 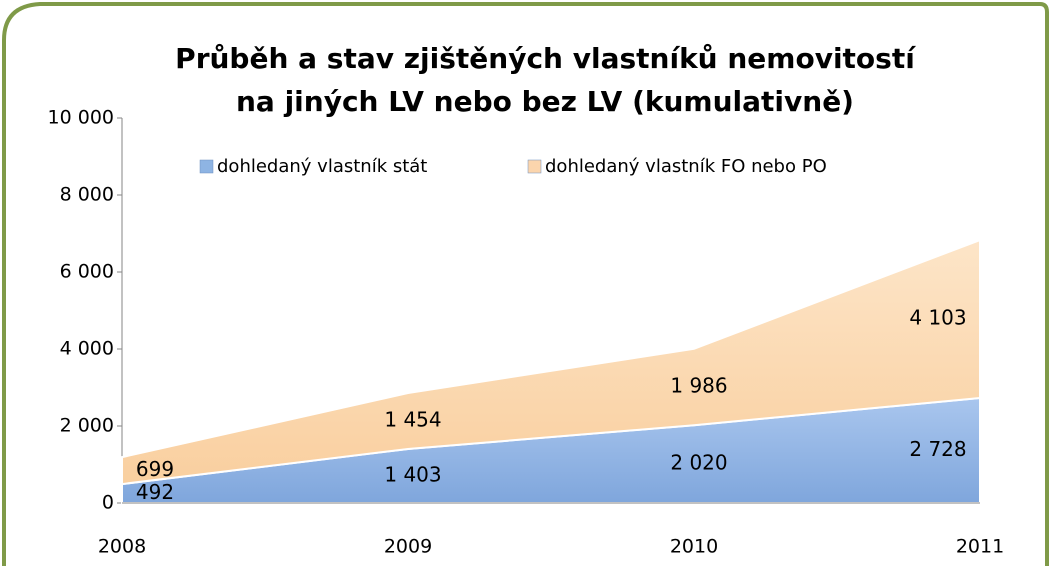 What do you see at coordinates (937, 317) in the screenshot?
I see `data-label: 4 103` at bounding box center [937, 317].